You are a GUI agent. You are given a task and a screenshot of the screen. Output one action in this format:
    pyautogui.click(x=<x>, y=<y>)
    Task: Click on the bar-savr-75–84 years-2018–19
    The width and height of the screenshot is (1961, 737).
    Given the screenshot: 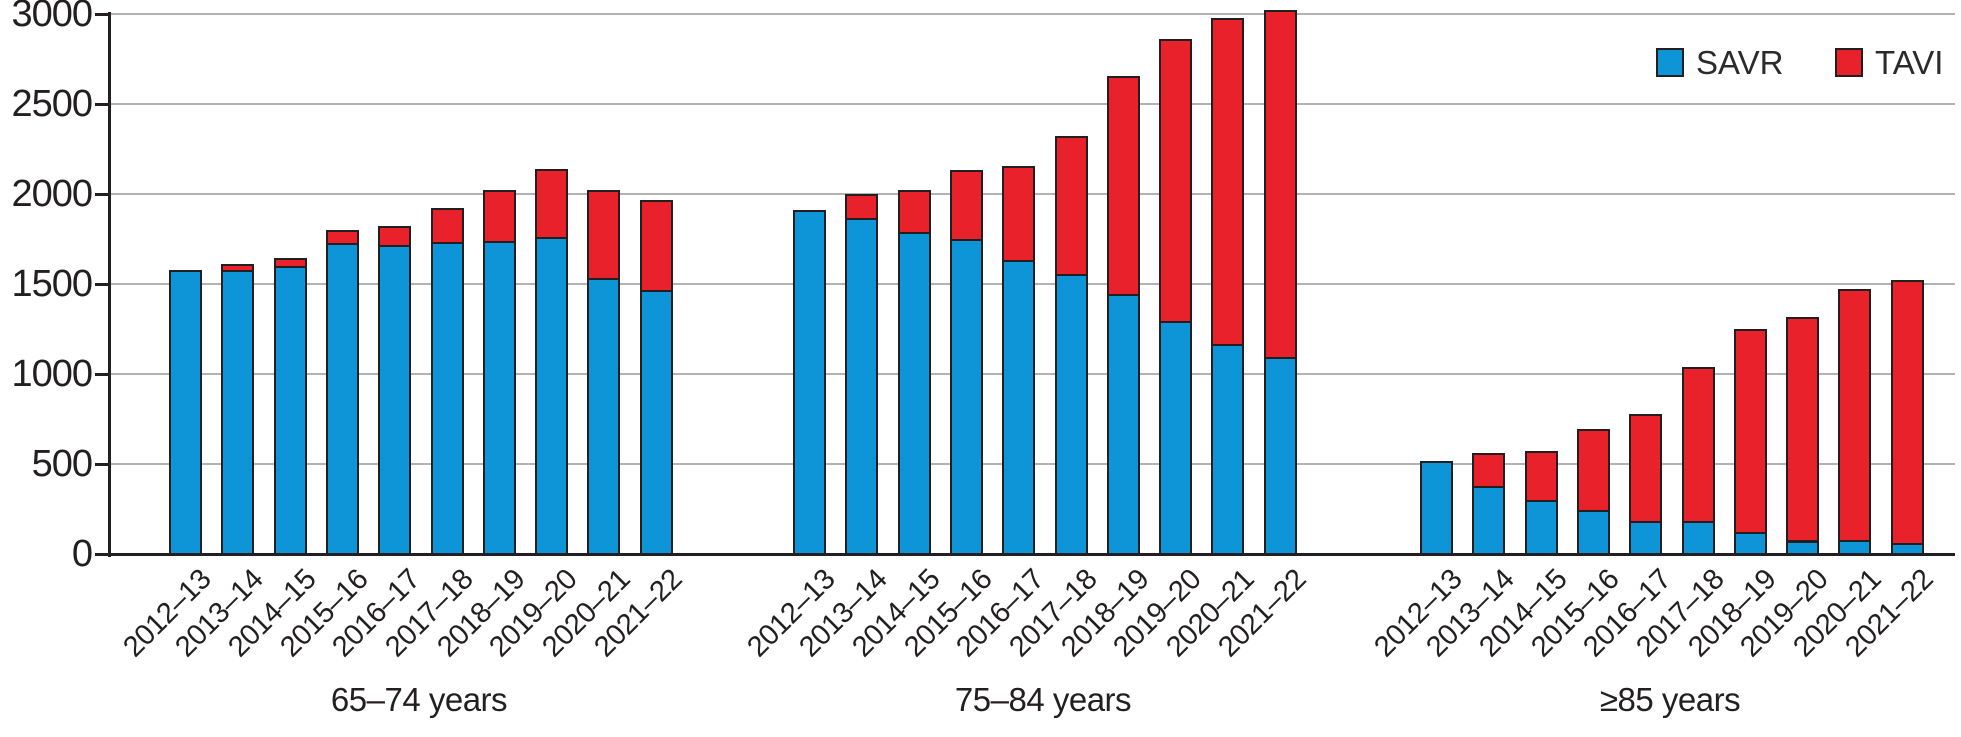 What is the action you would take?
    pyautogui.click(x=1123, y=424)
    